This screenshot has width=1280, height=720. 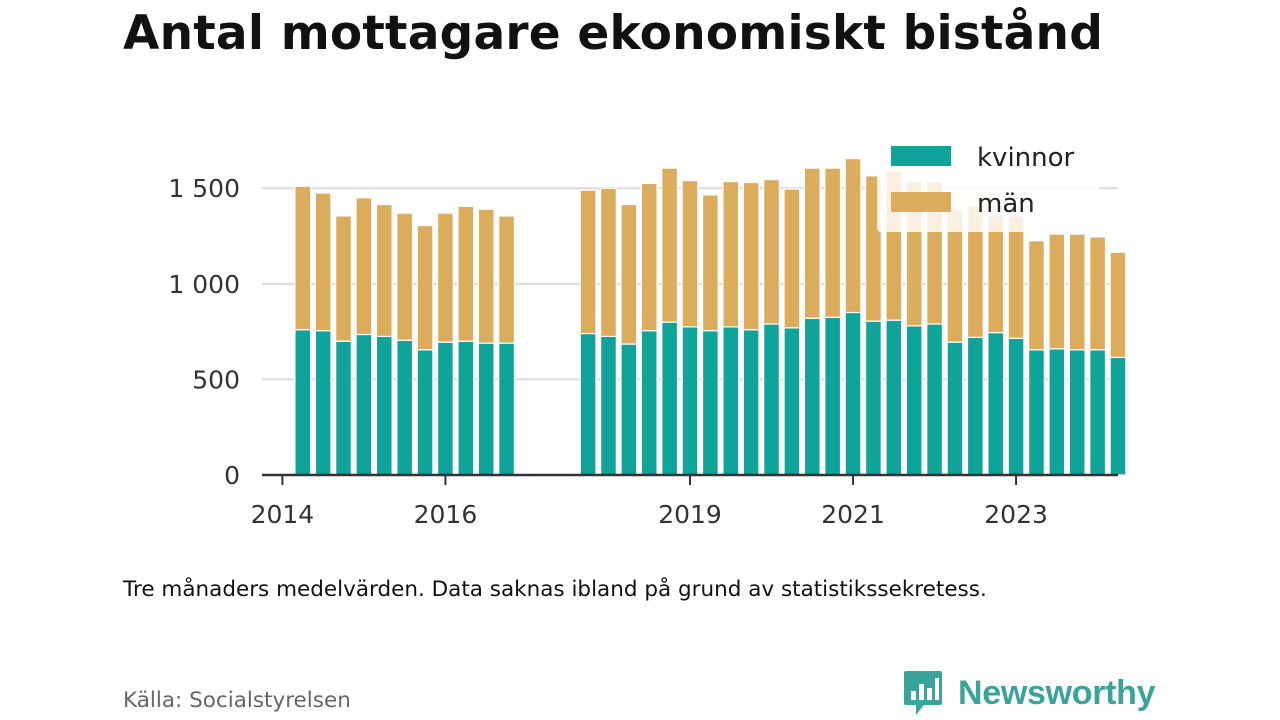 I want to click on y-tick-label: 0, so click(x=232, y=475).